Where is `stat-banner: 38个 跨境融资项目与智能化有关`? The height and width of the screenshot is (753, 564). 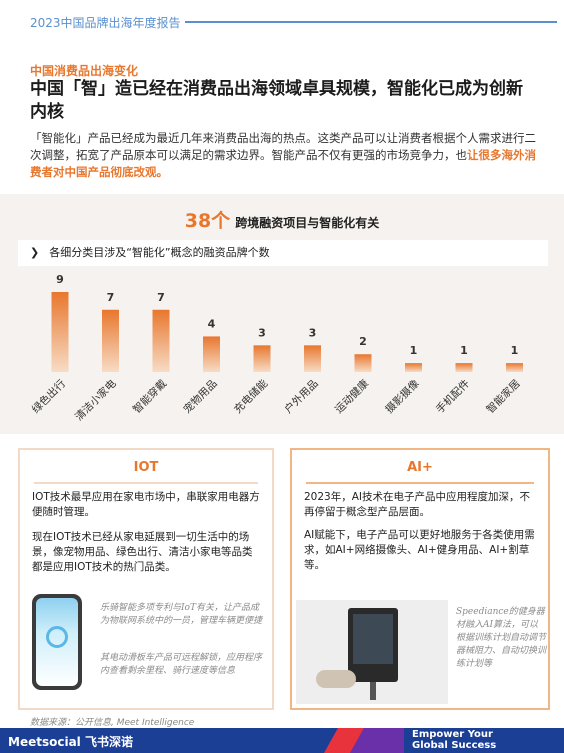 stat-banner: 38个 跨境融资项目与智能化有关 is located at coordinates (282, 219).